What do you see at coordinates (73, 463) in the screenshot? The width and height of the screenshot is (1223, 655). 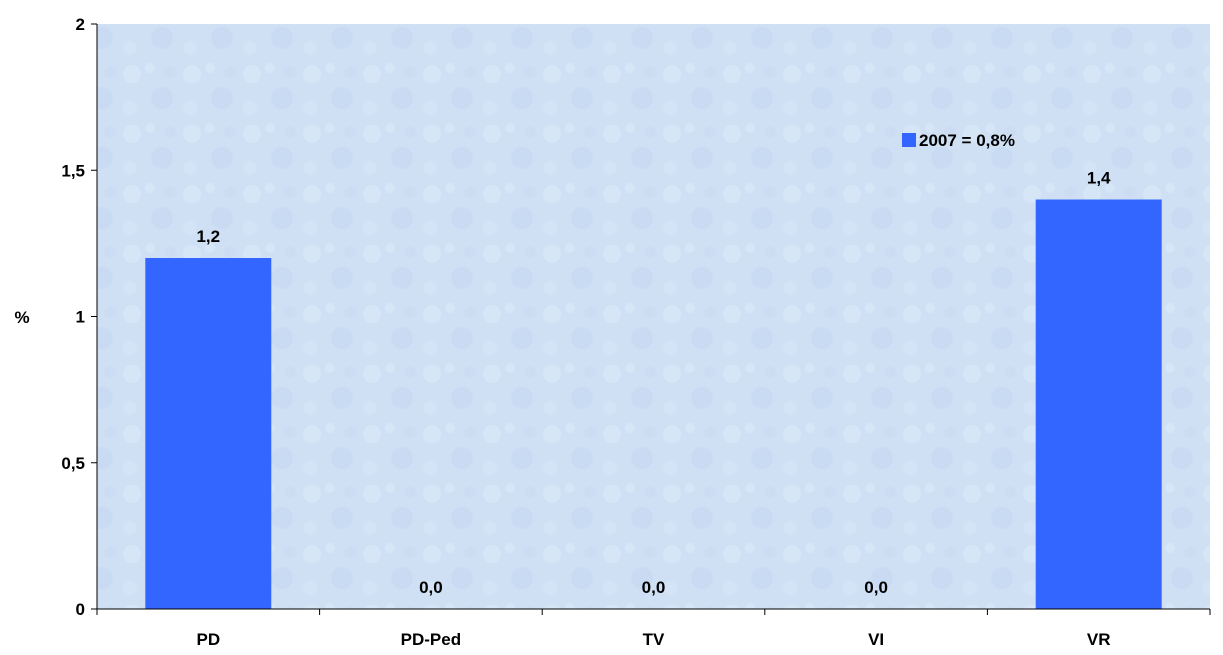 I see `y-tick-label: 0,5` at bounding box center [73, 463].